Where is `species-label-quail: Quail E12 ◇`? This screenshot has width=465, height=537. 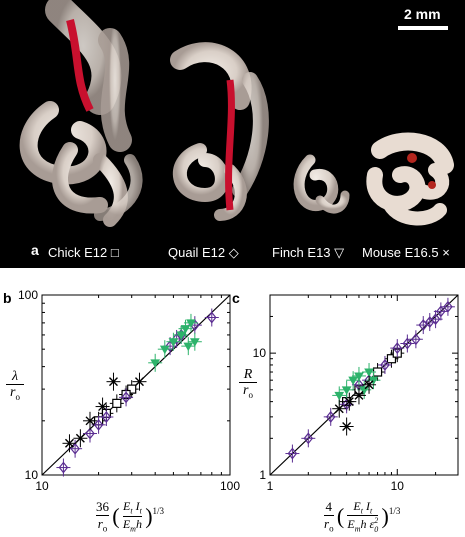 species-label-quail: Quail E12 ◇ is located at coordinates (203, 252).